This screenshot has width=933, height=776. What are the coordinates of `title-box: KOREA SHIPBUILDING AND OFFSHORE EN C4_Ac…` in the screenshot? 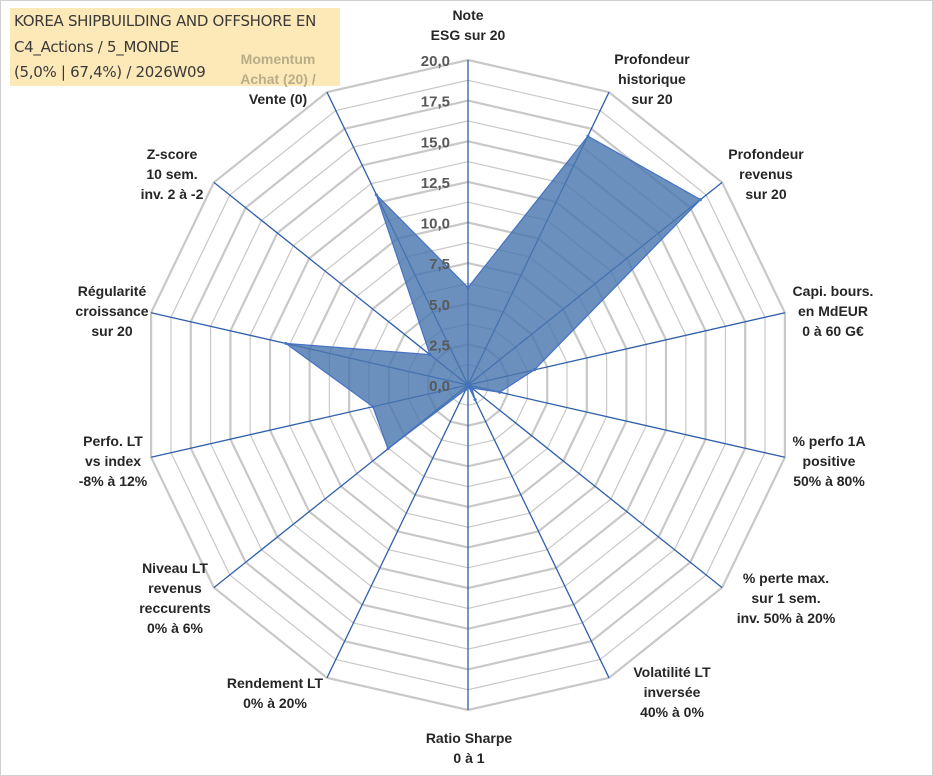 It's located at (175, 47).